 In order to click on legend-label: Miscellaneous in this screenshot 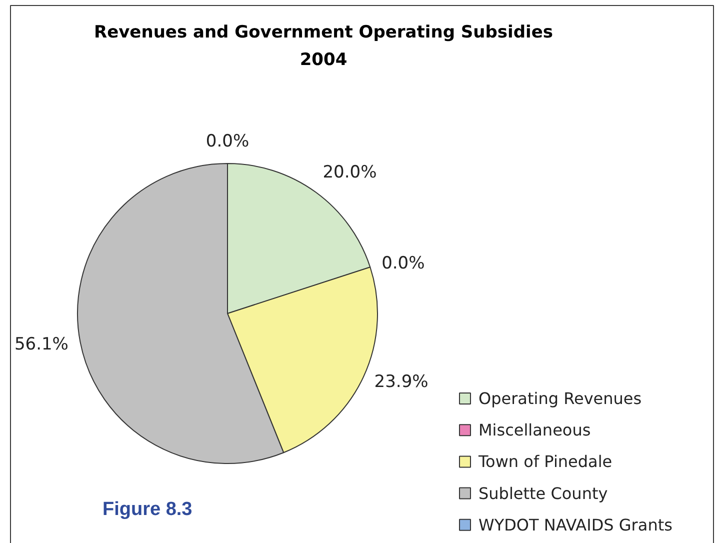, I will do `click(534, 430)`.